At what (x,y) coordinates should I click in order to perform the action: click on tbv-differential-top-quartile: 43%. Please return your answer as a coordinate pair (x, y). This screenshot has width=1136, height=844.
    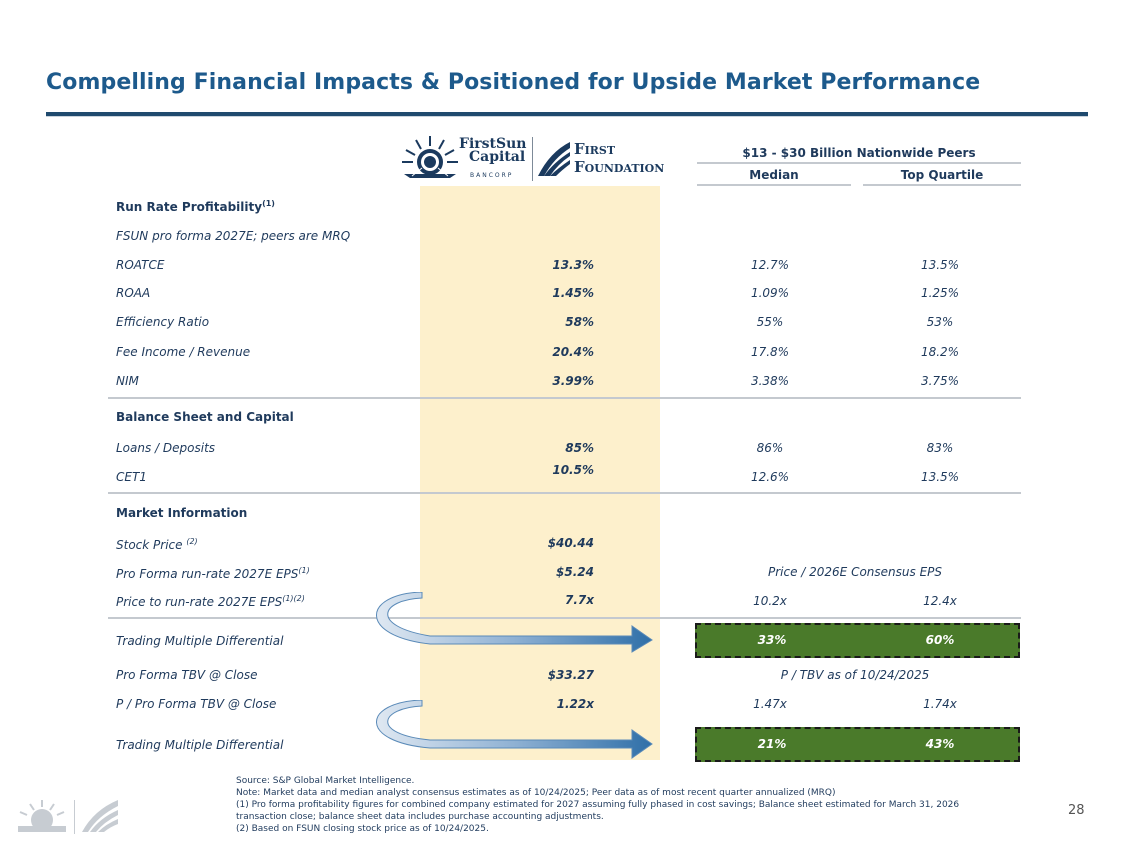
    Looking at the image, I should click on (940, 744).